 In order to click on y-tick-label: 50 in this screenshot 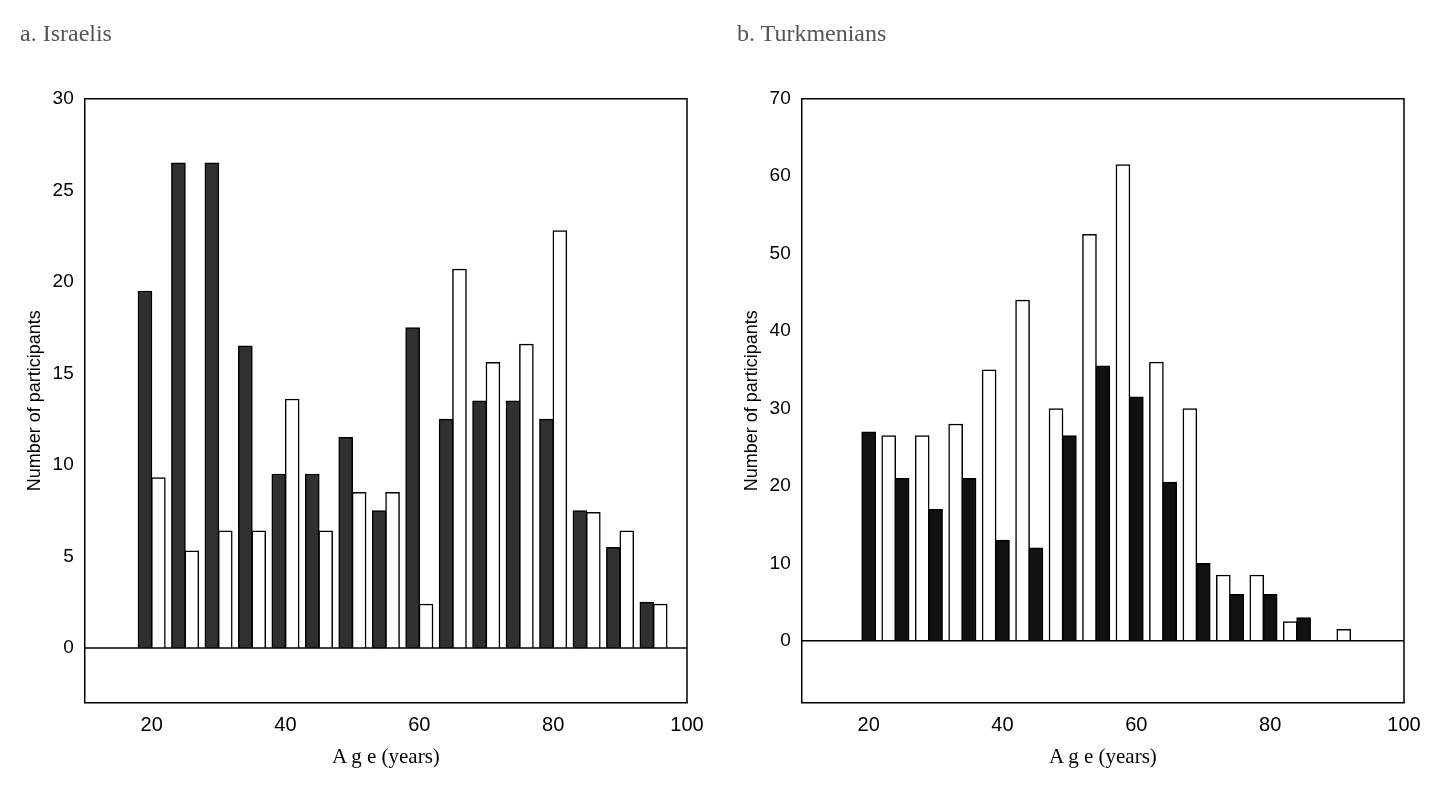, I will do `click(780, 252)`.